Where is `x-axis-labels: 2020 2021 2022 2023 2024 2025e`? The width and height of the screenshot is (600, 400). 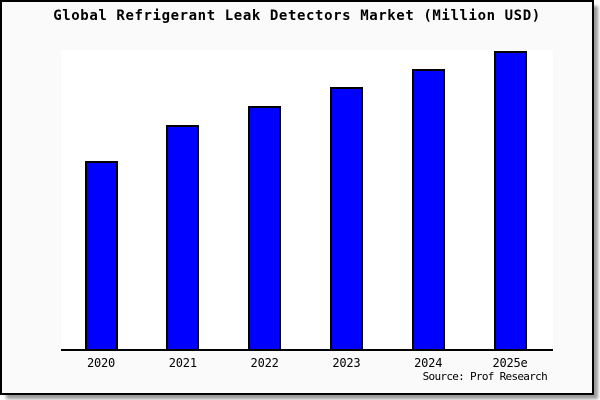
x-axis-labels: 2020 2021 2022 2023 2024 2025e is located at coordinates (307, 364).